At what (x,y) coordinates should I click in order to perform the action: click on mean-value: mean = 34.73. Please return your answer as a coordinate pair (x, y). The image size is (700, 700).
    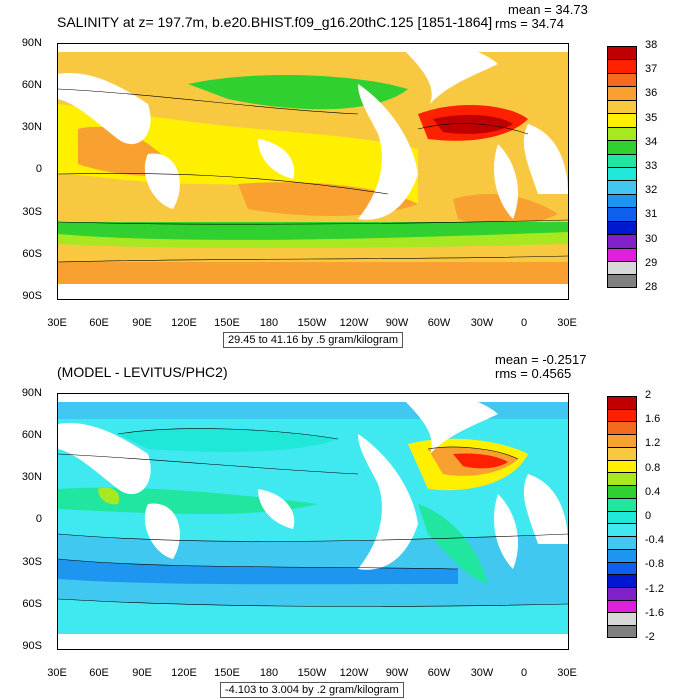
    Looking at the image, I should click on (548, 9).